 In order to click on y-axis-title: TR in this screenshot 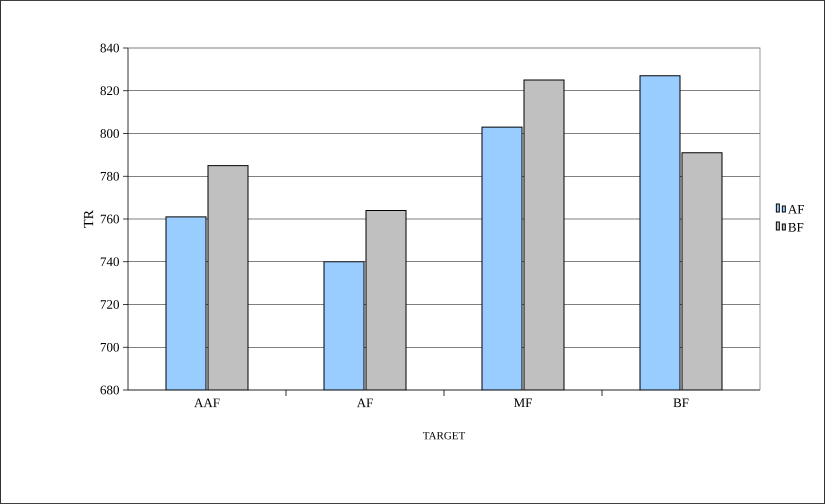, I will do `click(89, 219)`.